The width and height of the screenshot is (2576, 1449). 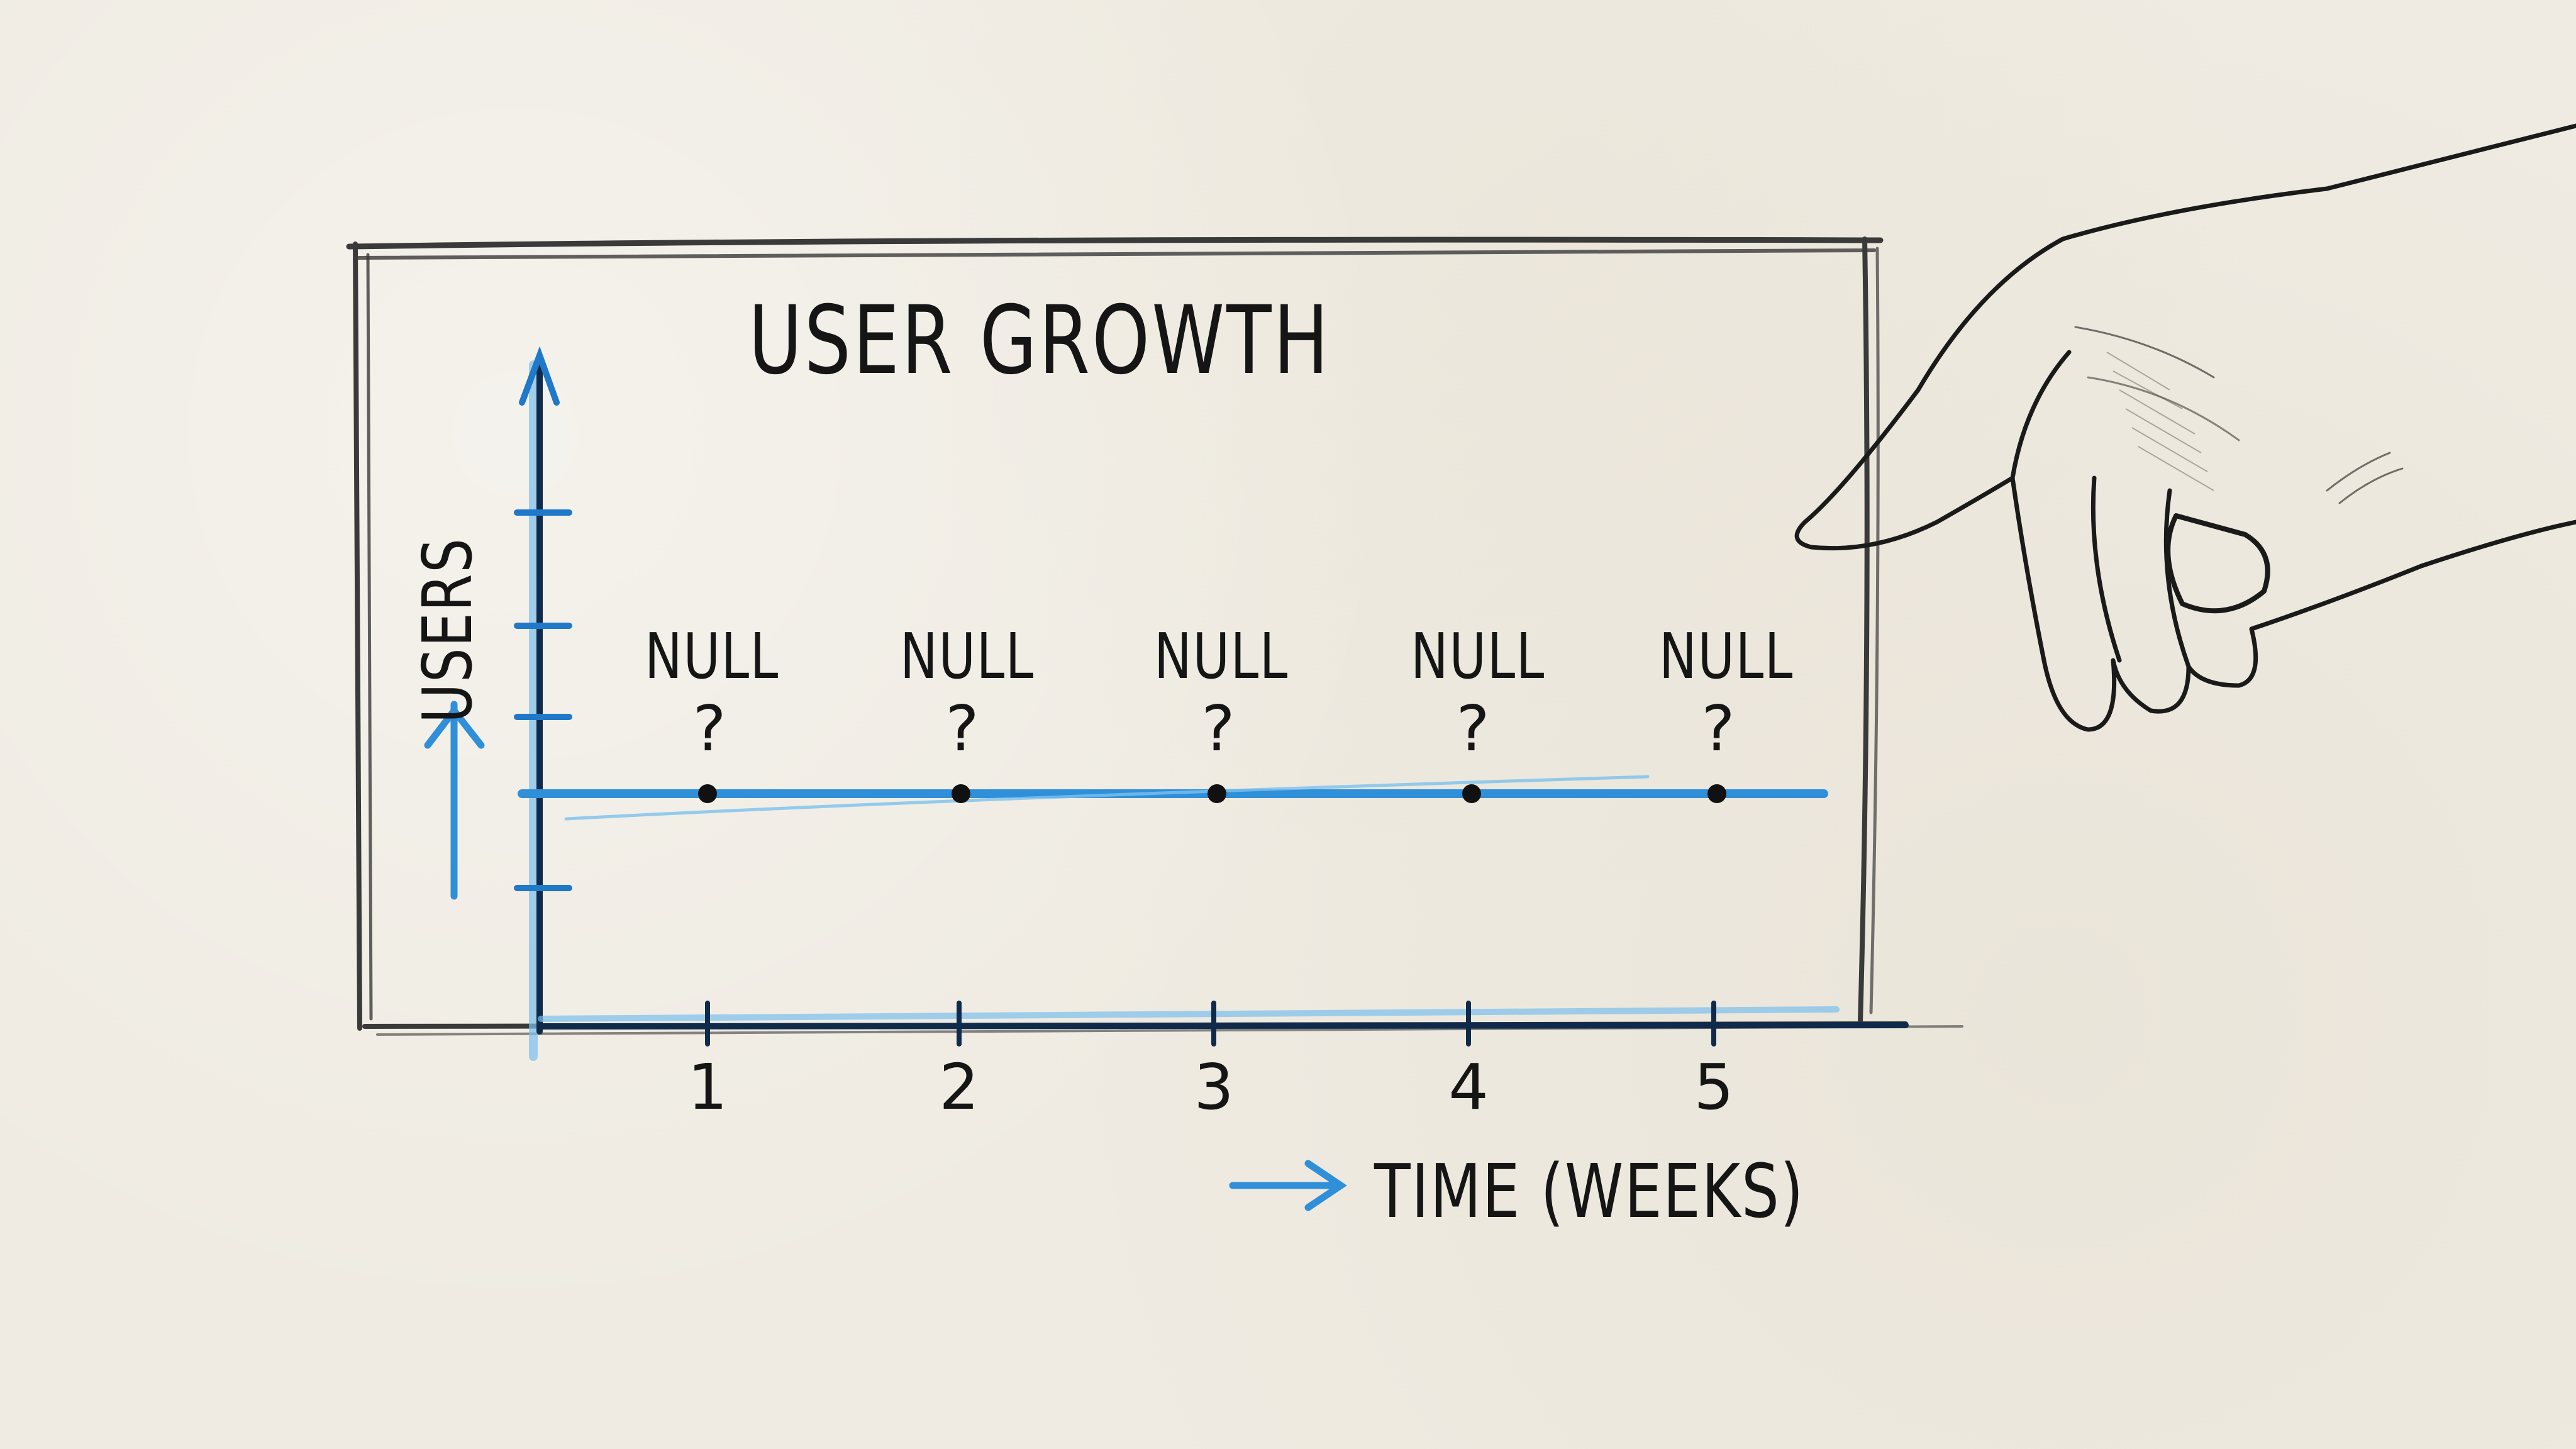 I want to click on null-annotation-3: NULL, so click(x=1221, y=656).